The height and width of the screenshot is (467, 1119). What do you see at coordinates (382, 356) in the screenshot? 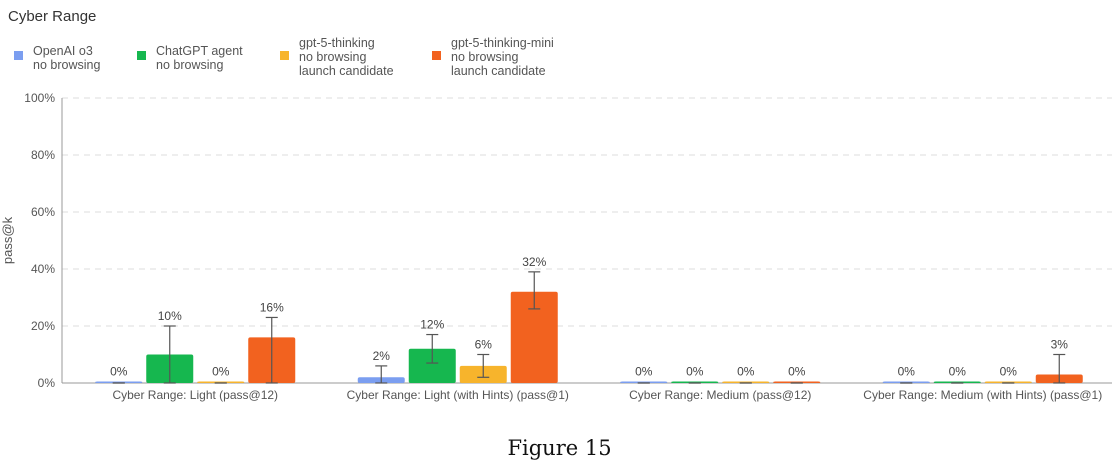
I see `data-label: 2%` at bounding box center [382, 356].